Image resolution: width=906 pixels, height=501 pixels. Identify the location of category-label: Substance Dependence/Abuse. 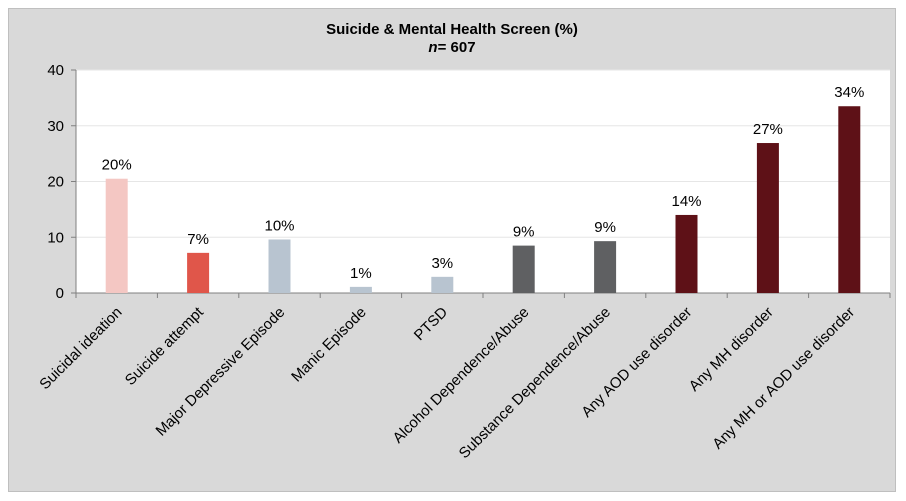
(535, 383).